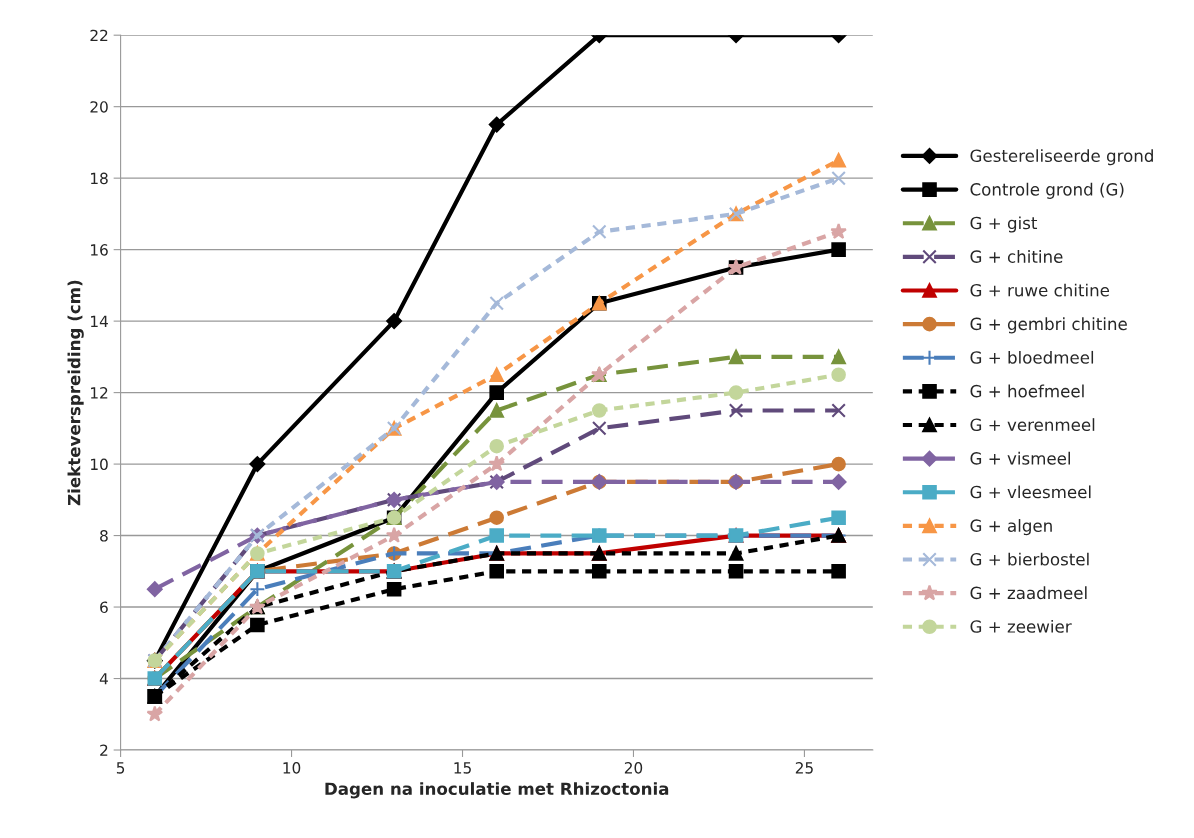 The height and width of the screenshot is (838, 1194). I want to click on y-tick-label: 10, so click(99, 464).